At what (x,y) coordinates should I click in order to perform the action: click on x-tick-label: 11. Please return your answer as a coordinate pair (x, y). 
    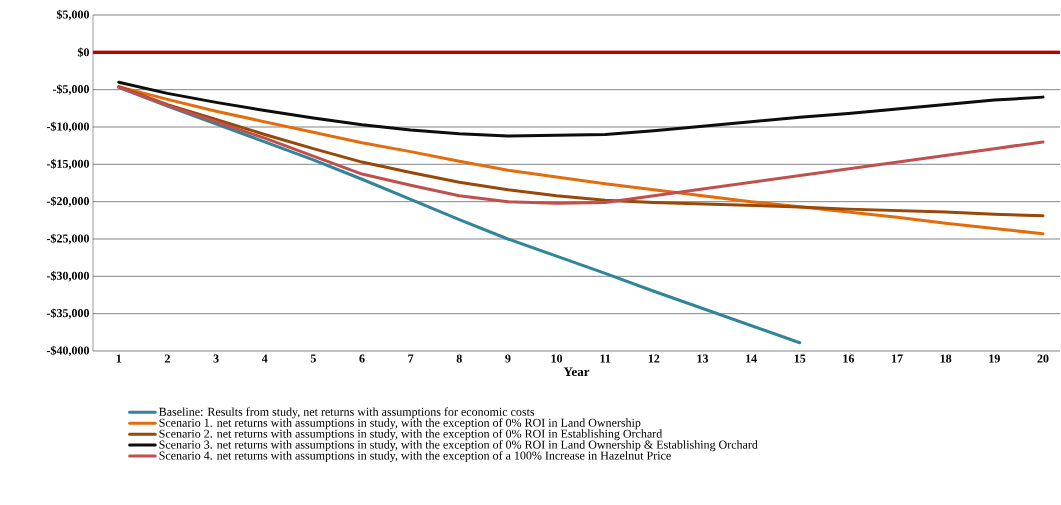
    Looking at the image, I should click on (605, 358).